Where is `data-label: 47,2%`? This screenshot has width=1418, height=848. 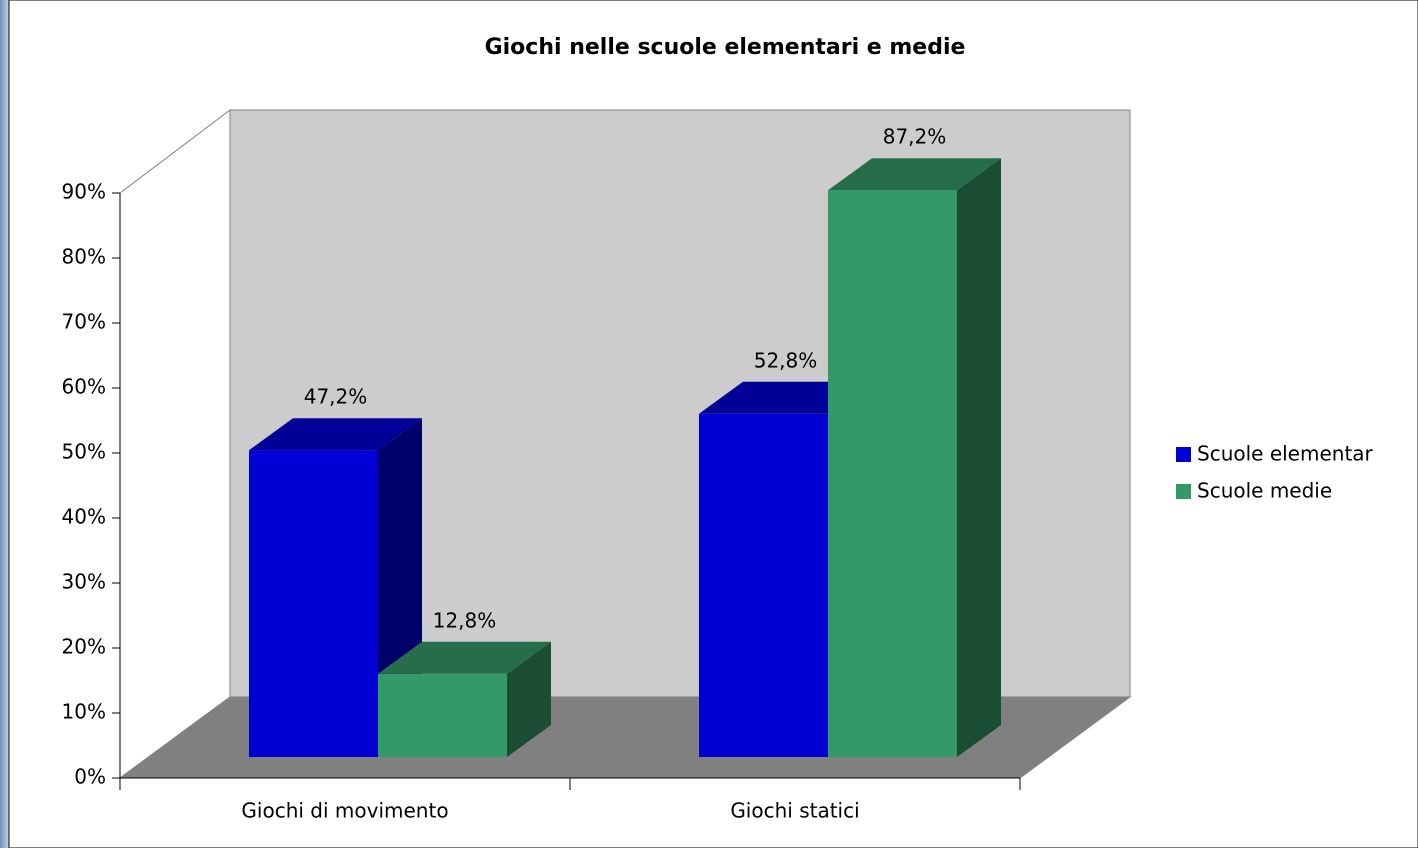
data-label: 47,2% is located at coordinates (336, 397).